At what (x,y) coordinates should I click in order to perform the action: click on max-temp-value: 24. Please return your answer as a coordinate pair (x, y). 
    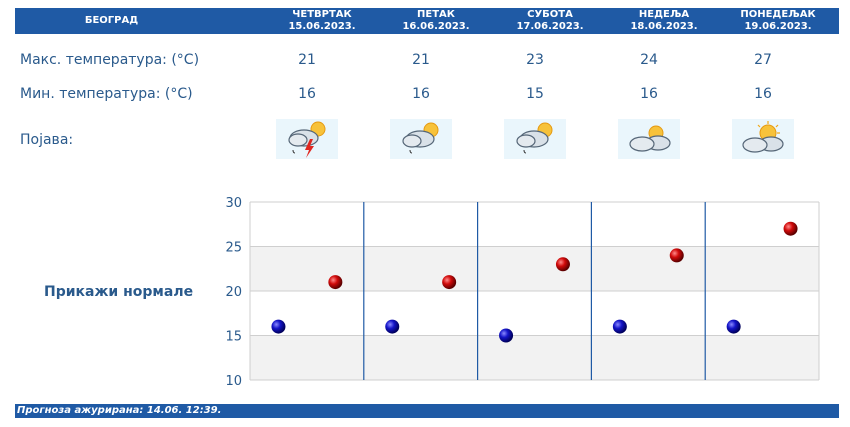
    Looking at the image, I should click on (649, 60).